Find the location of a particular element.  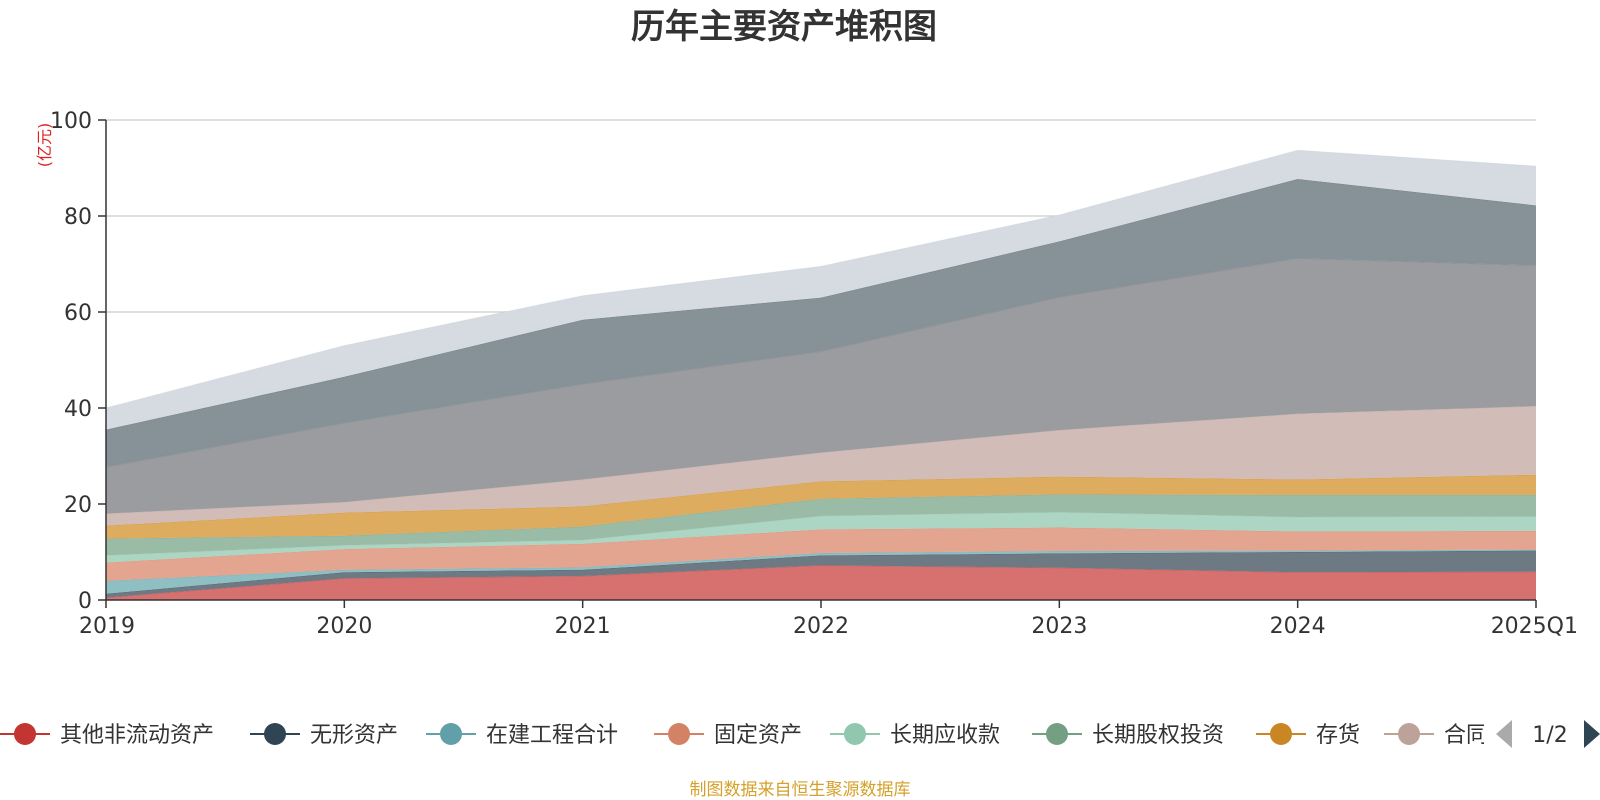

legend-prev-icon is located at coordinates (1504, 734).